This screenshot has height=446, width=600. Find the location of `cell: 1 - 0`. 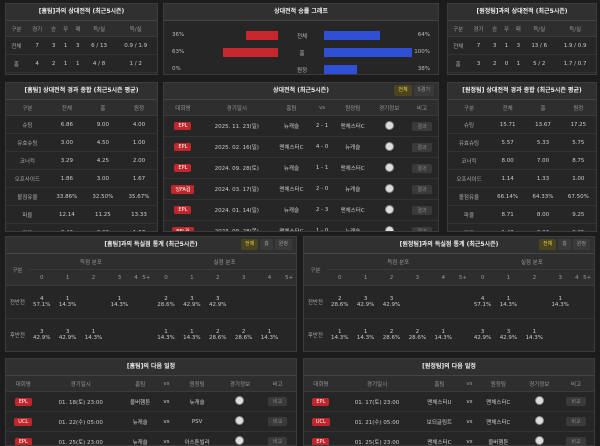

cell: 1 - 0 is located at coordinates (322, 225).